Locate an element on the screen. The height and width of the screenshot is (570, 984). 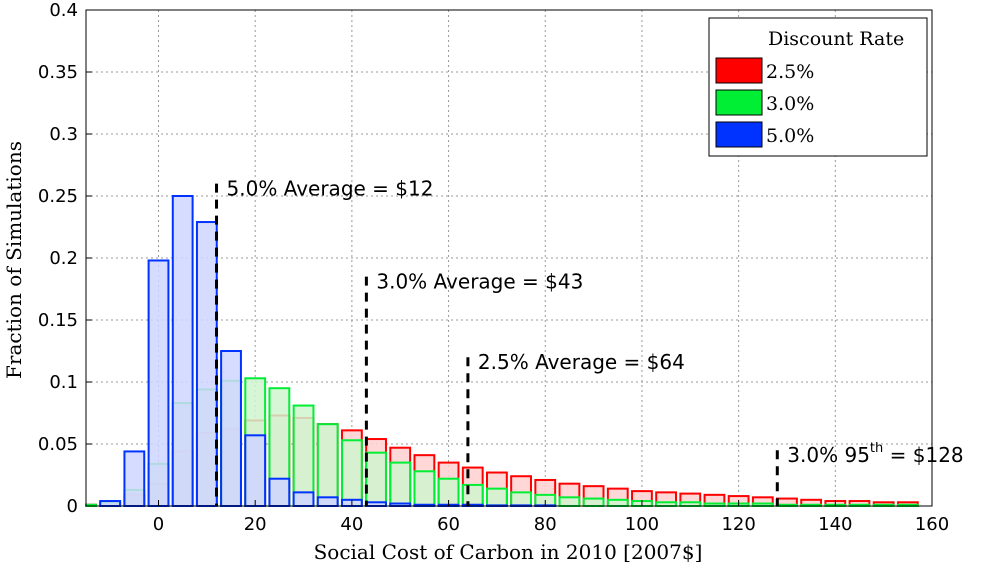
x-tick-label-3: 60 is located at coordinates (448, 524).